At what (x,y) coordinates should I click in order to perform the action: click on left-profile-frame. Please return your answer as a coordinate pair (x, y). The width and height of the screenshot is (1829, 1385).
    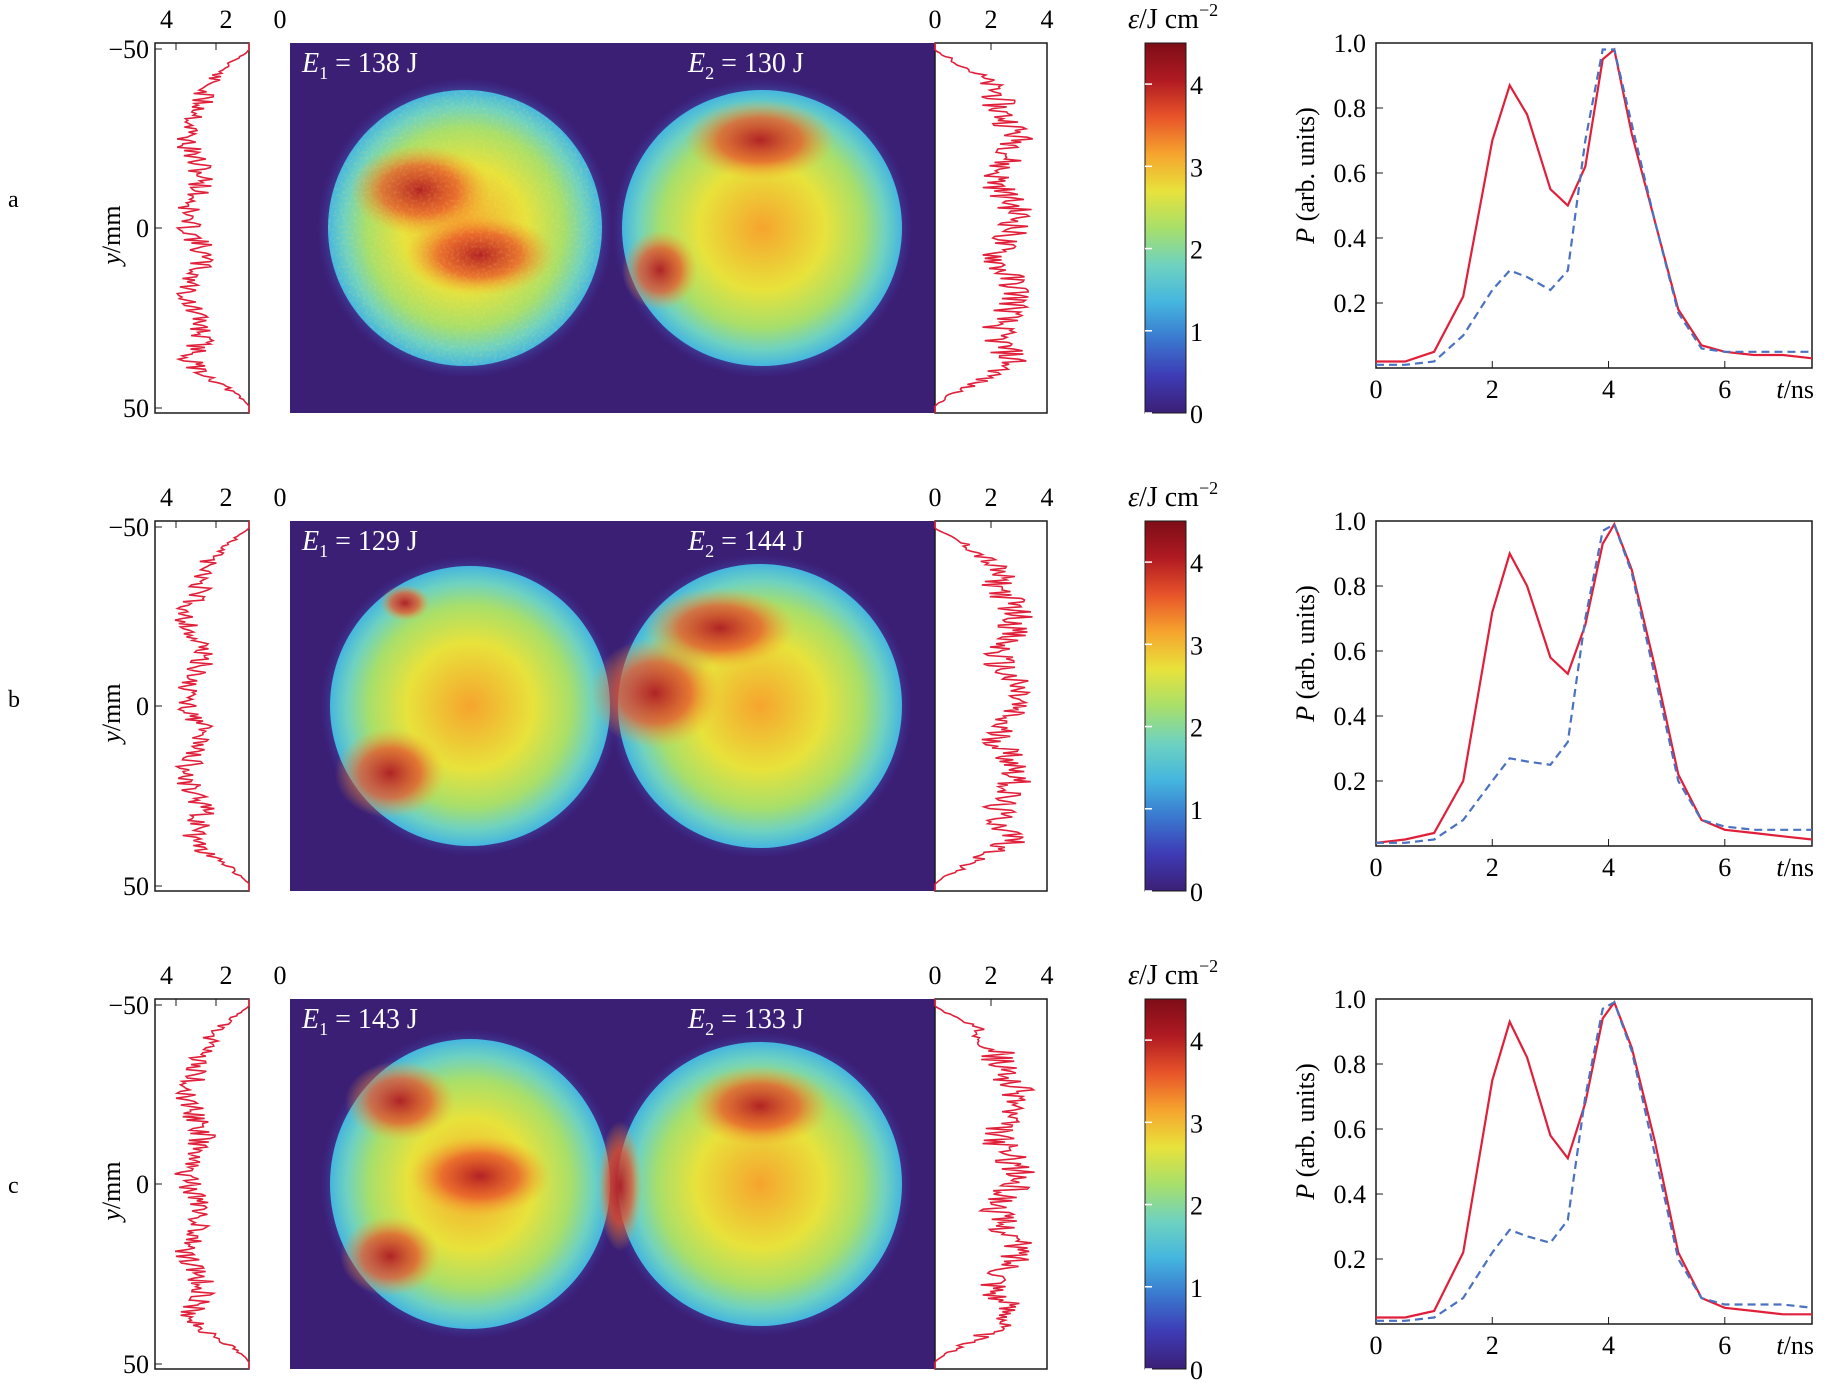
    Looking at the image, I should click on (202, 706).